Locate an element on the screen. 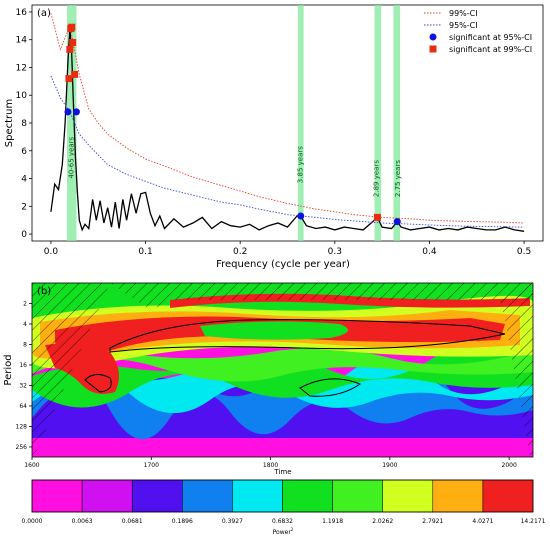 This screenshot has width=550, height=542. x-tick-label-3: 0.3 is located at coordinates (335, 252).